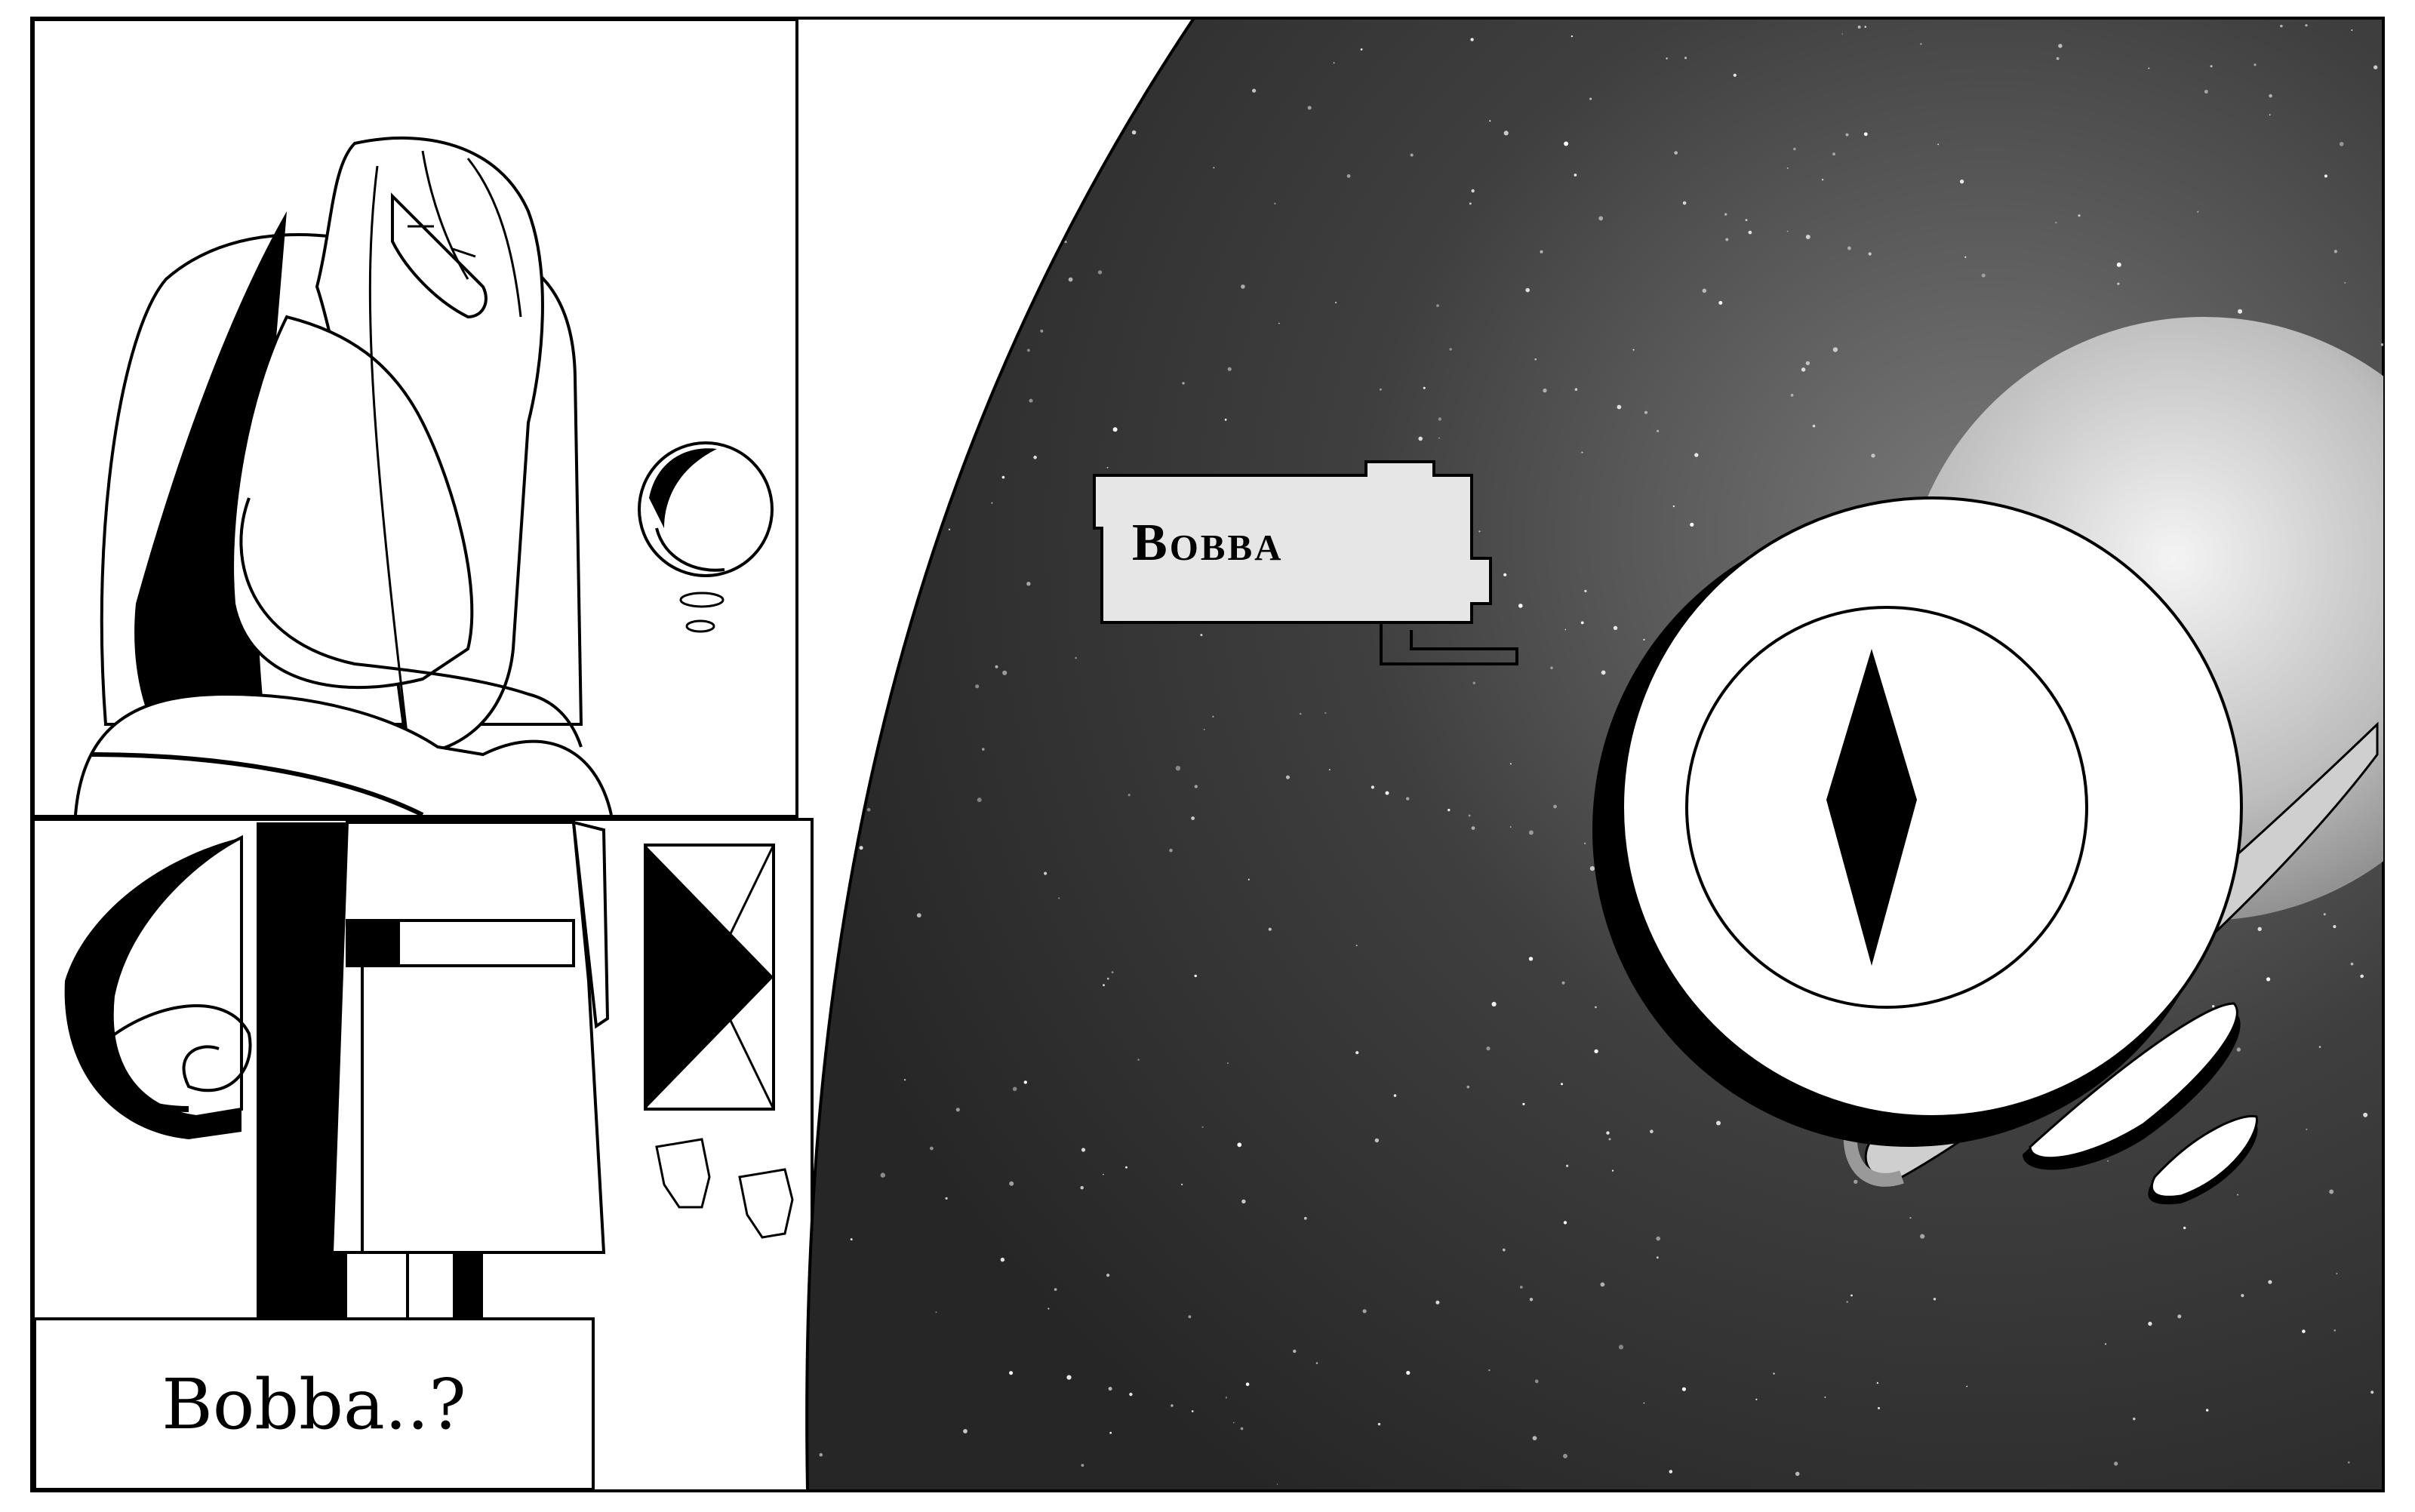 The image size is (2415, 1512). What do you see at coordinates (468, 1037) in the screenshot?
I see `robe` at bounding box center [468, 1037].